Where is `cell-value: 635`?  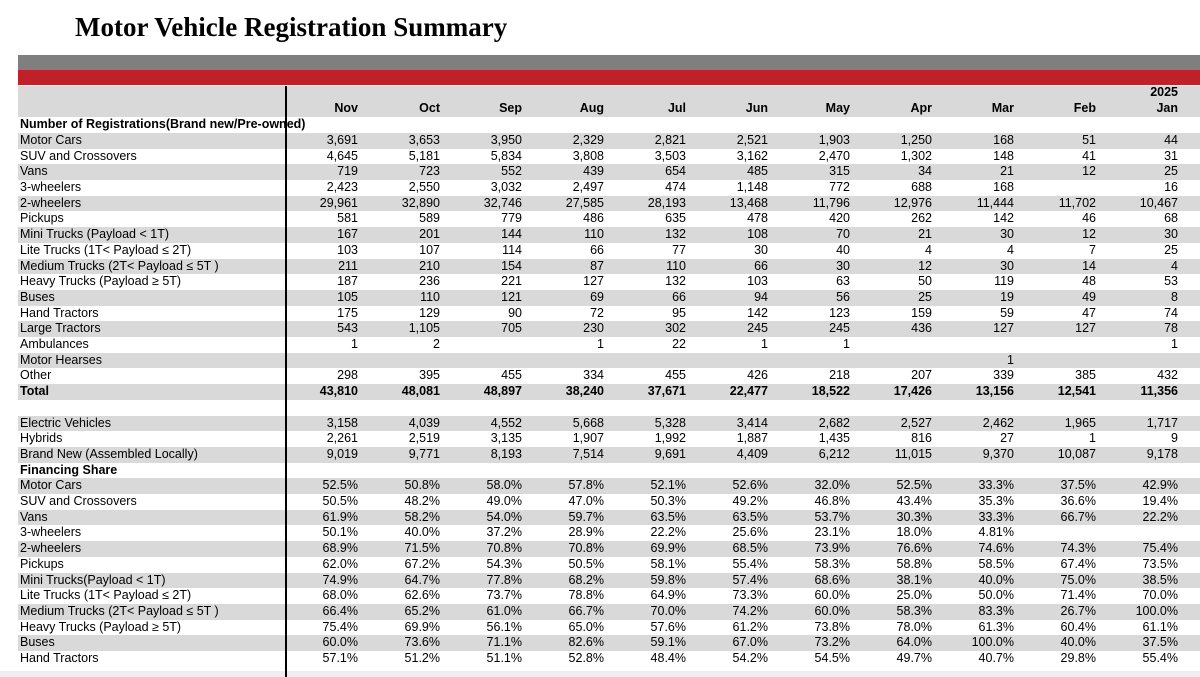
cell-value: 635 is located at coordinates (675, 218).